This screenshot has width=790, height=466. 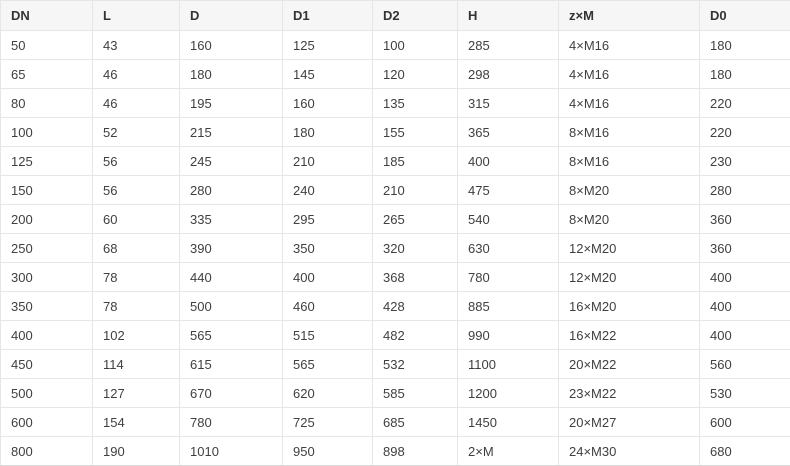 What do you see at coordinates (508, 74) in the screenshot?
I see `table-cell: 298` at bounding box center [508, 74].